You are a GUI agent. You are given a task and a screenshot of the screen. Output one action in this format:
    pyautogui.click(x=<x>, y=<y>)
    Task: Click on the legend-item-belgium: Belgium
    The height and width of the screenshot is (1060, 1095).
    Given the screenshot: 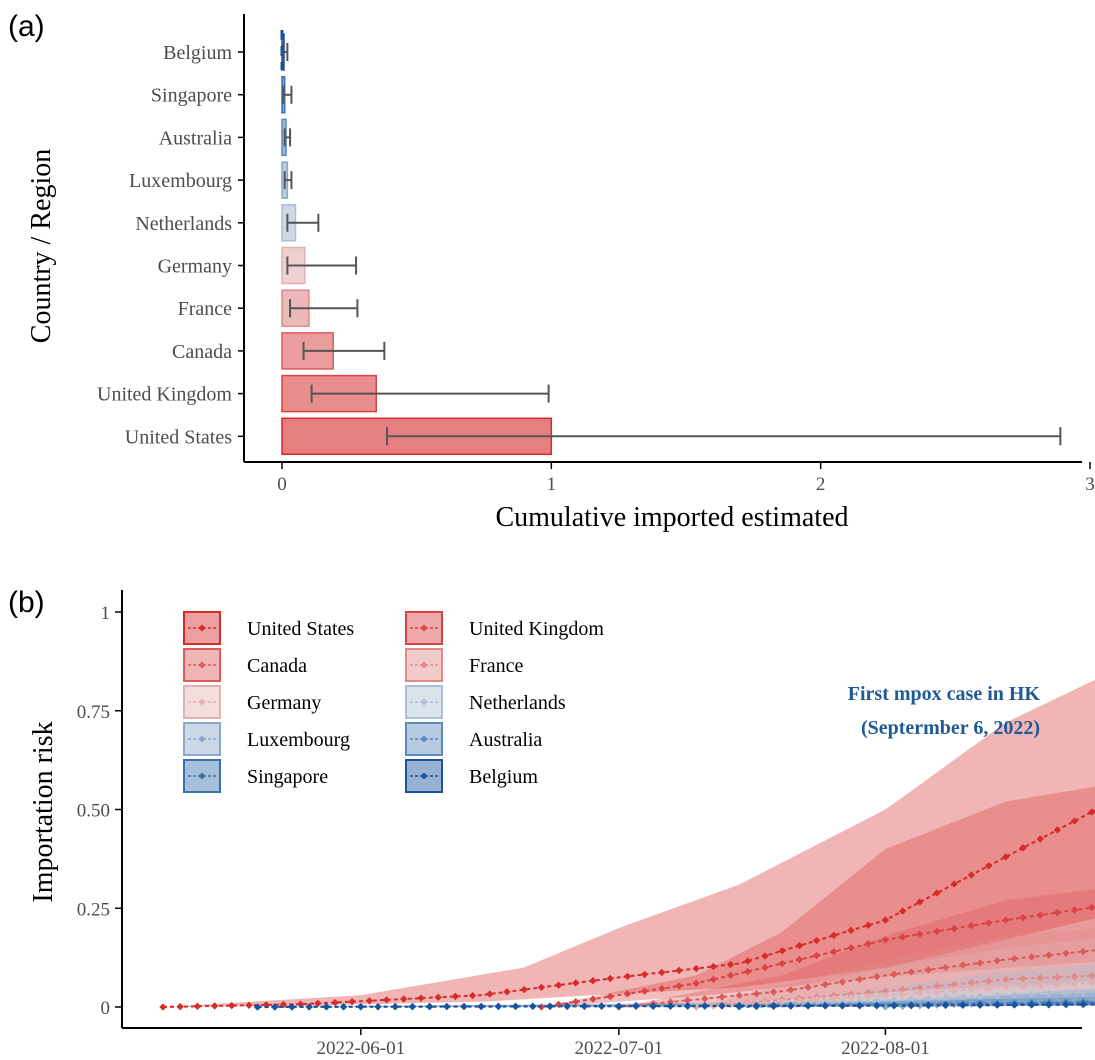 What is the action you would take?
    pyautogui.click(x=471, y=776)
    